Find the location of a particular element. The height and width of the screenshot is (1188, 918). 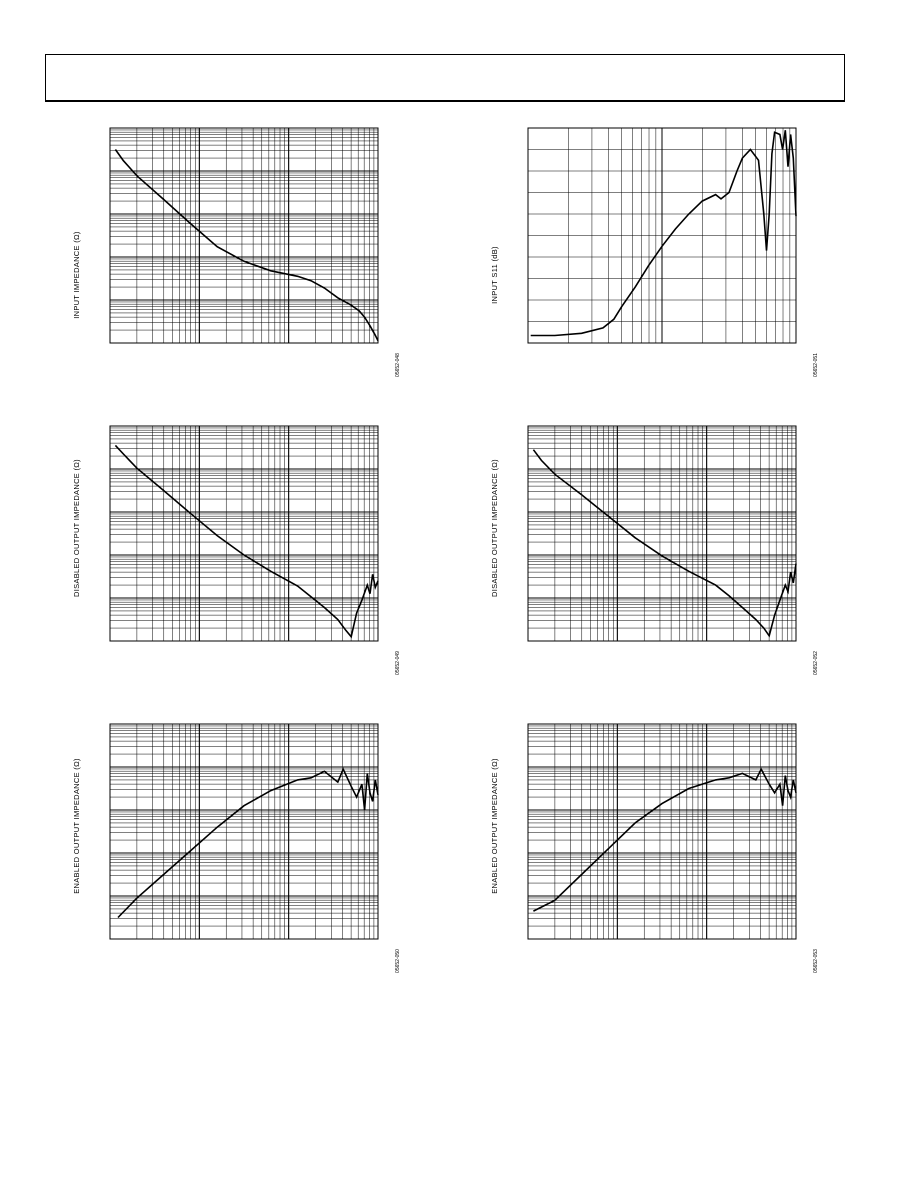

figure-id: 05652-048 is located at coordinates (398, 365).